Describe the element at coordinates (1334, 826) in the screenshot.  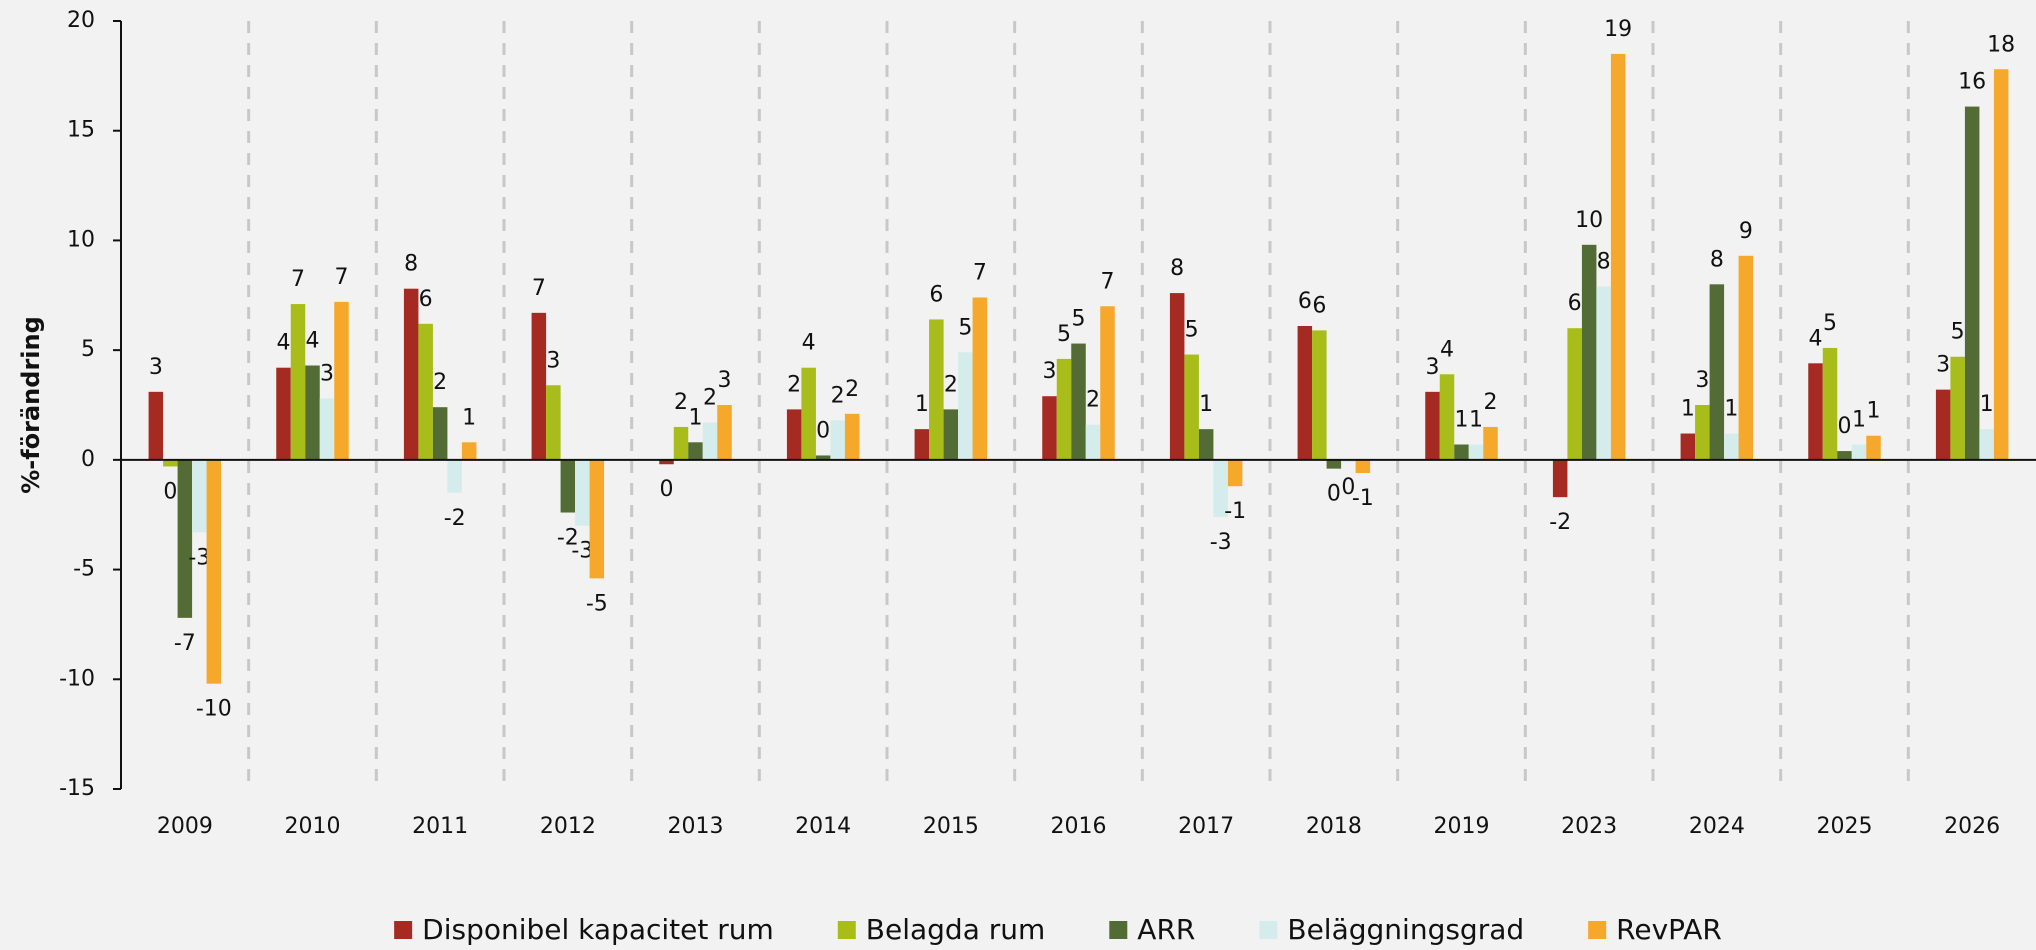
I see `x-tick-label: 2018` at that location.